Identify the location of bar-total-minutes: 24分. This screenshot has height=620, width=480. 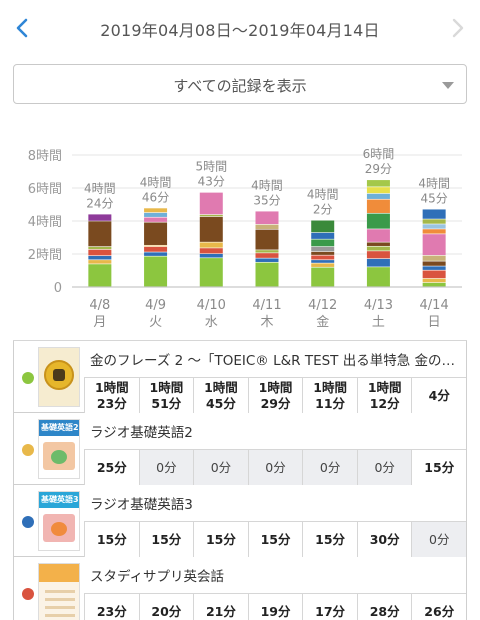
(99, 203).